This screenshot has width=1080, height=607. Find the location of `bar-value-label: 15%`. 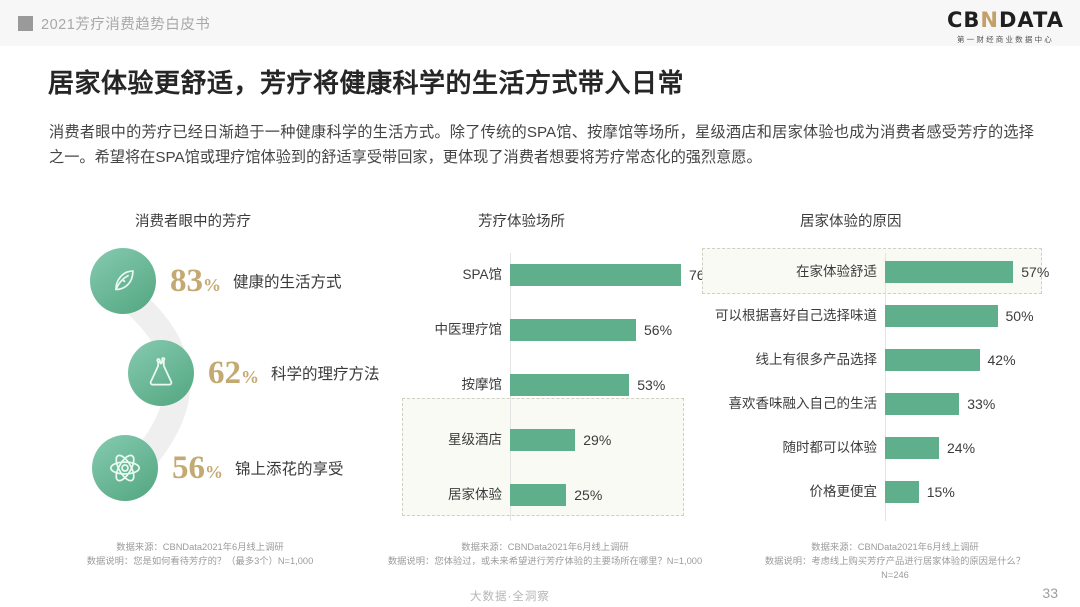

bar-value-label: 15% is located at coordinates (940, 492).